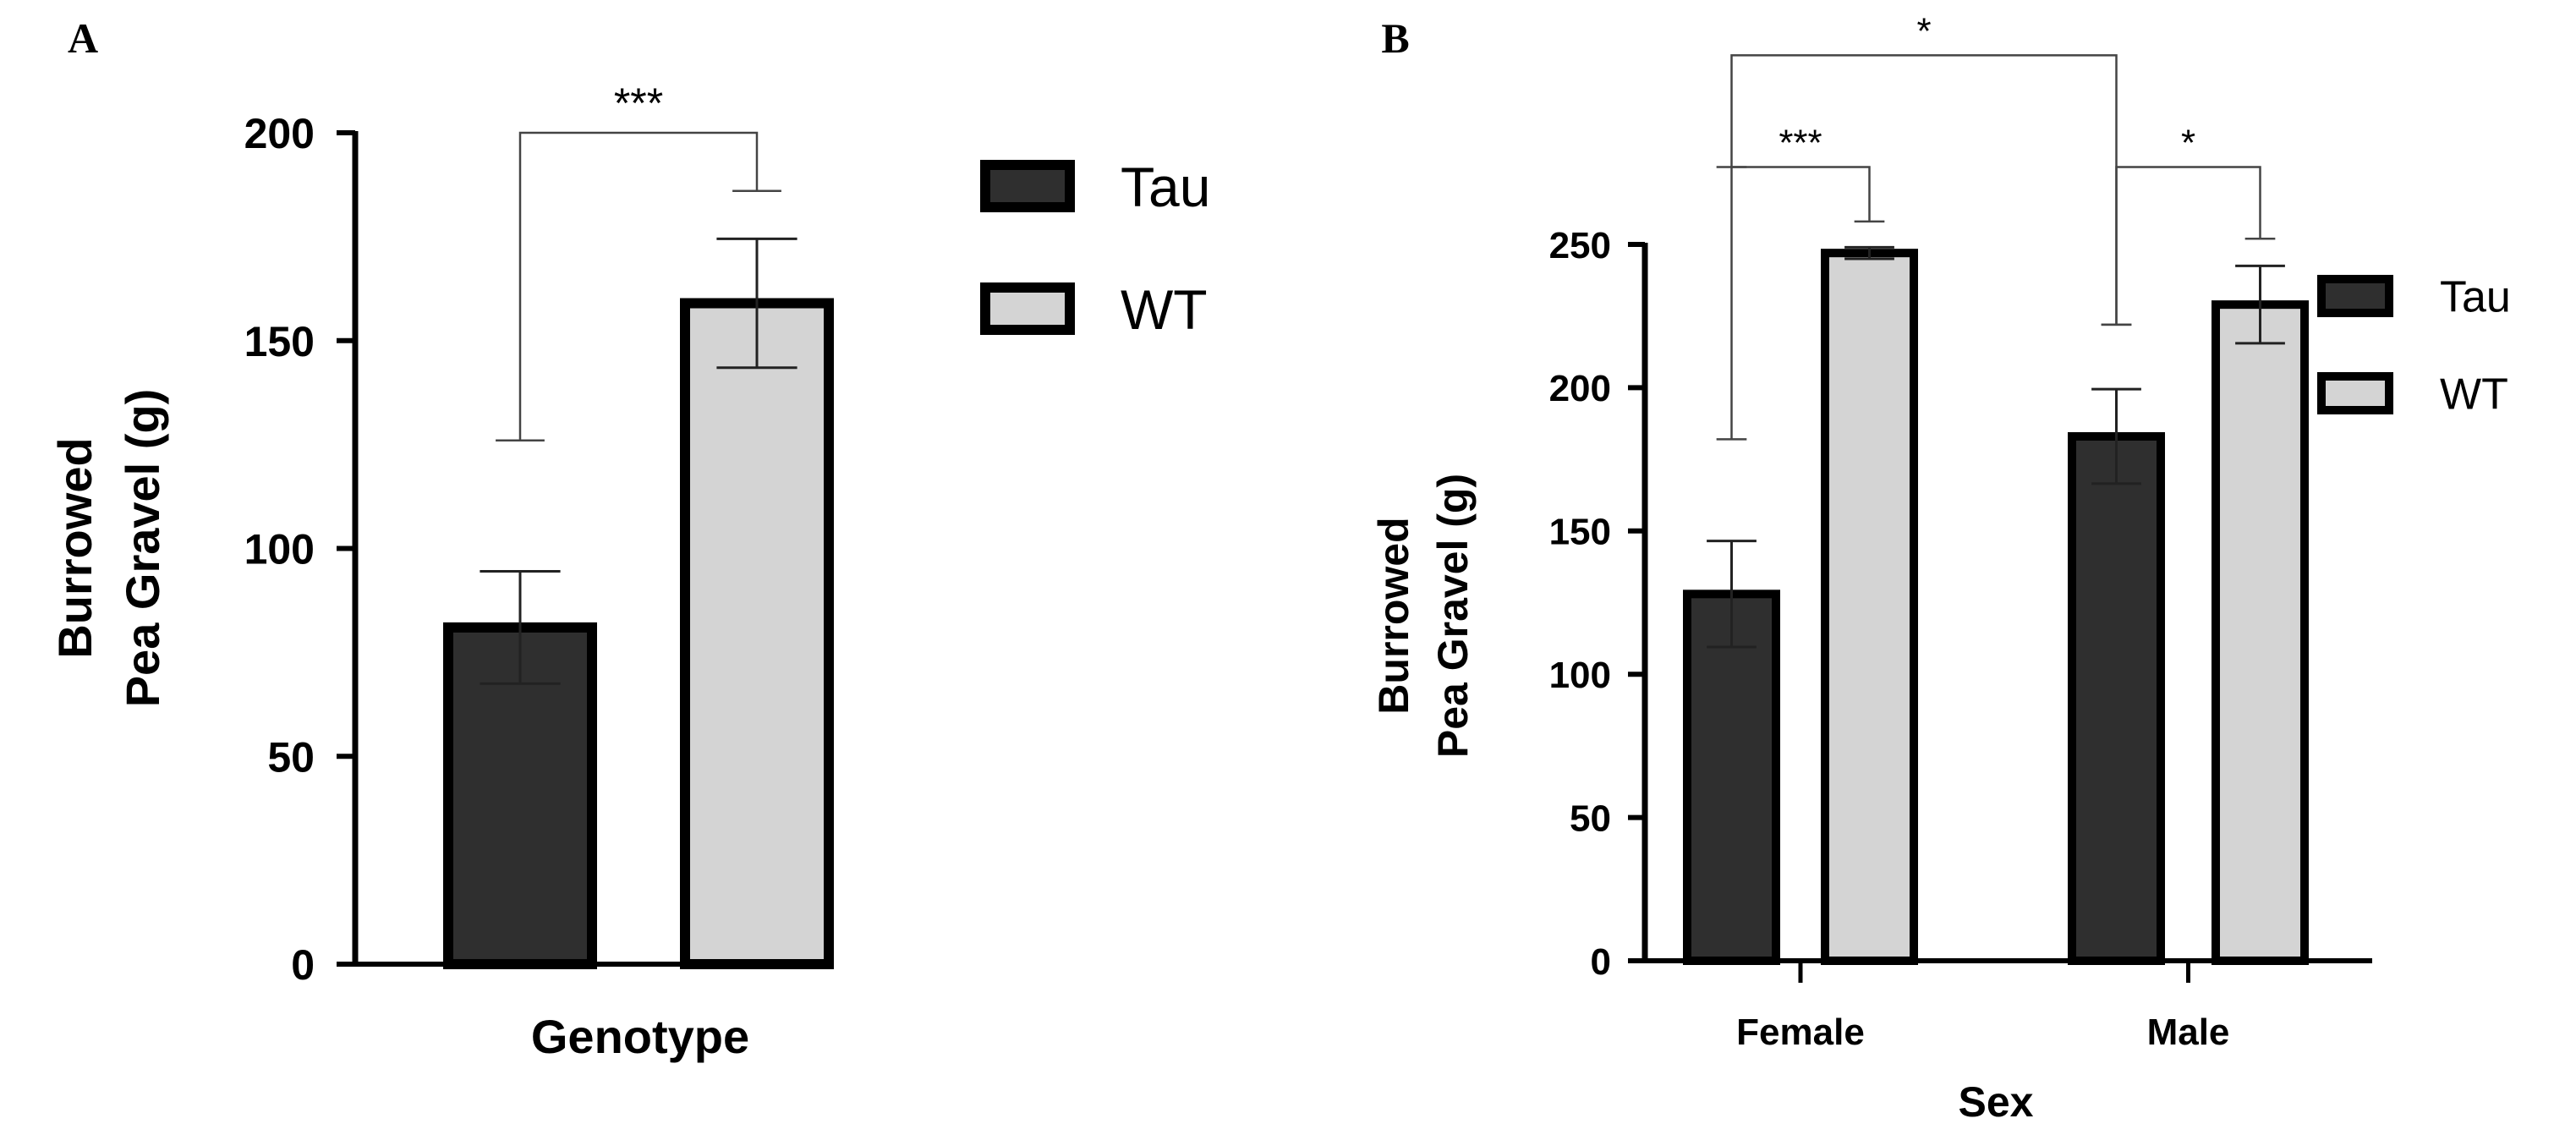 The width and height of the screenshot is (2576, 1124). What do you see at coordinates (83, 38) in the screenshot?
I see `panel-letter: A` at bounding box center [83, 38].